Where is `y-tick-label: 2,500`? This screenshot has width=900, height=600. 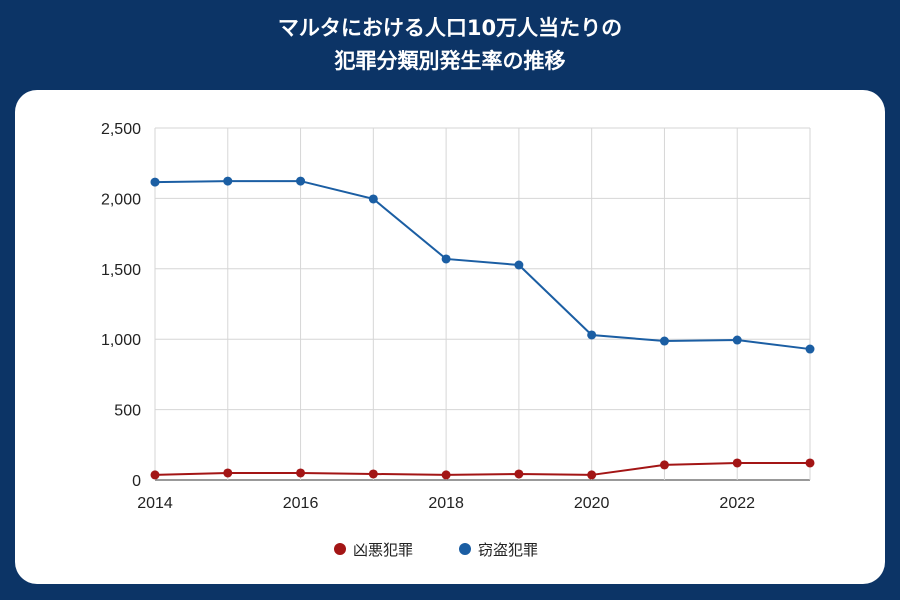 y-tick-label: 2,500 is located at coordinates (121, 129).